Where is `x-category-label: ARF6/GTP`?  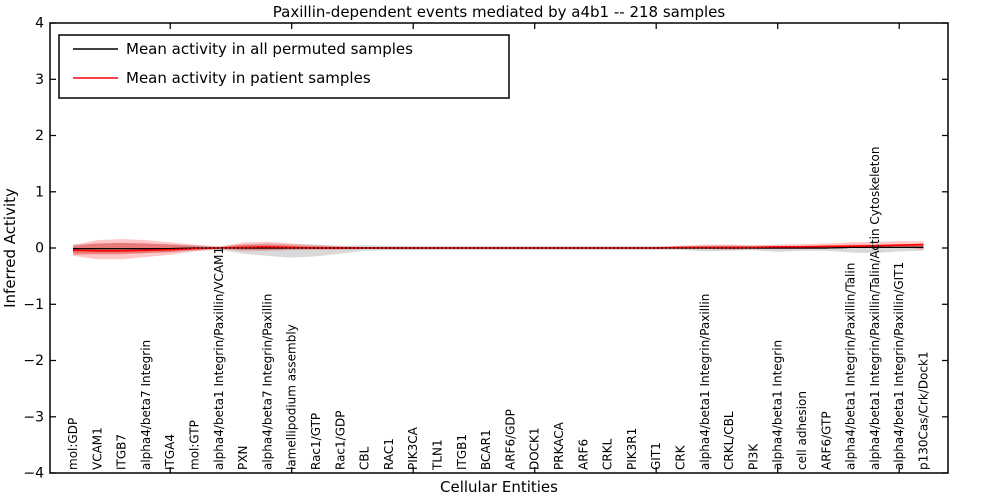 x-category-label: ARF6/GTP is located at coordinates (826, 440).